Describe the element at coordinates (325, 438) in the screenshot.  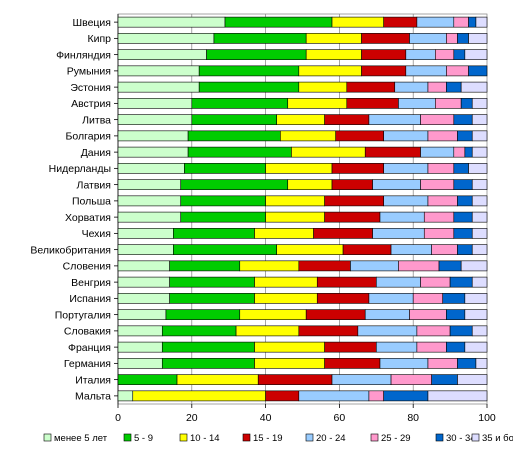
I see `legend-item: 20 - 24` at that location.